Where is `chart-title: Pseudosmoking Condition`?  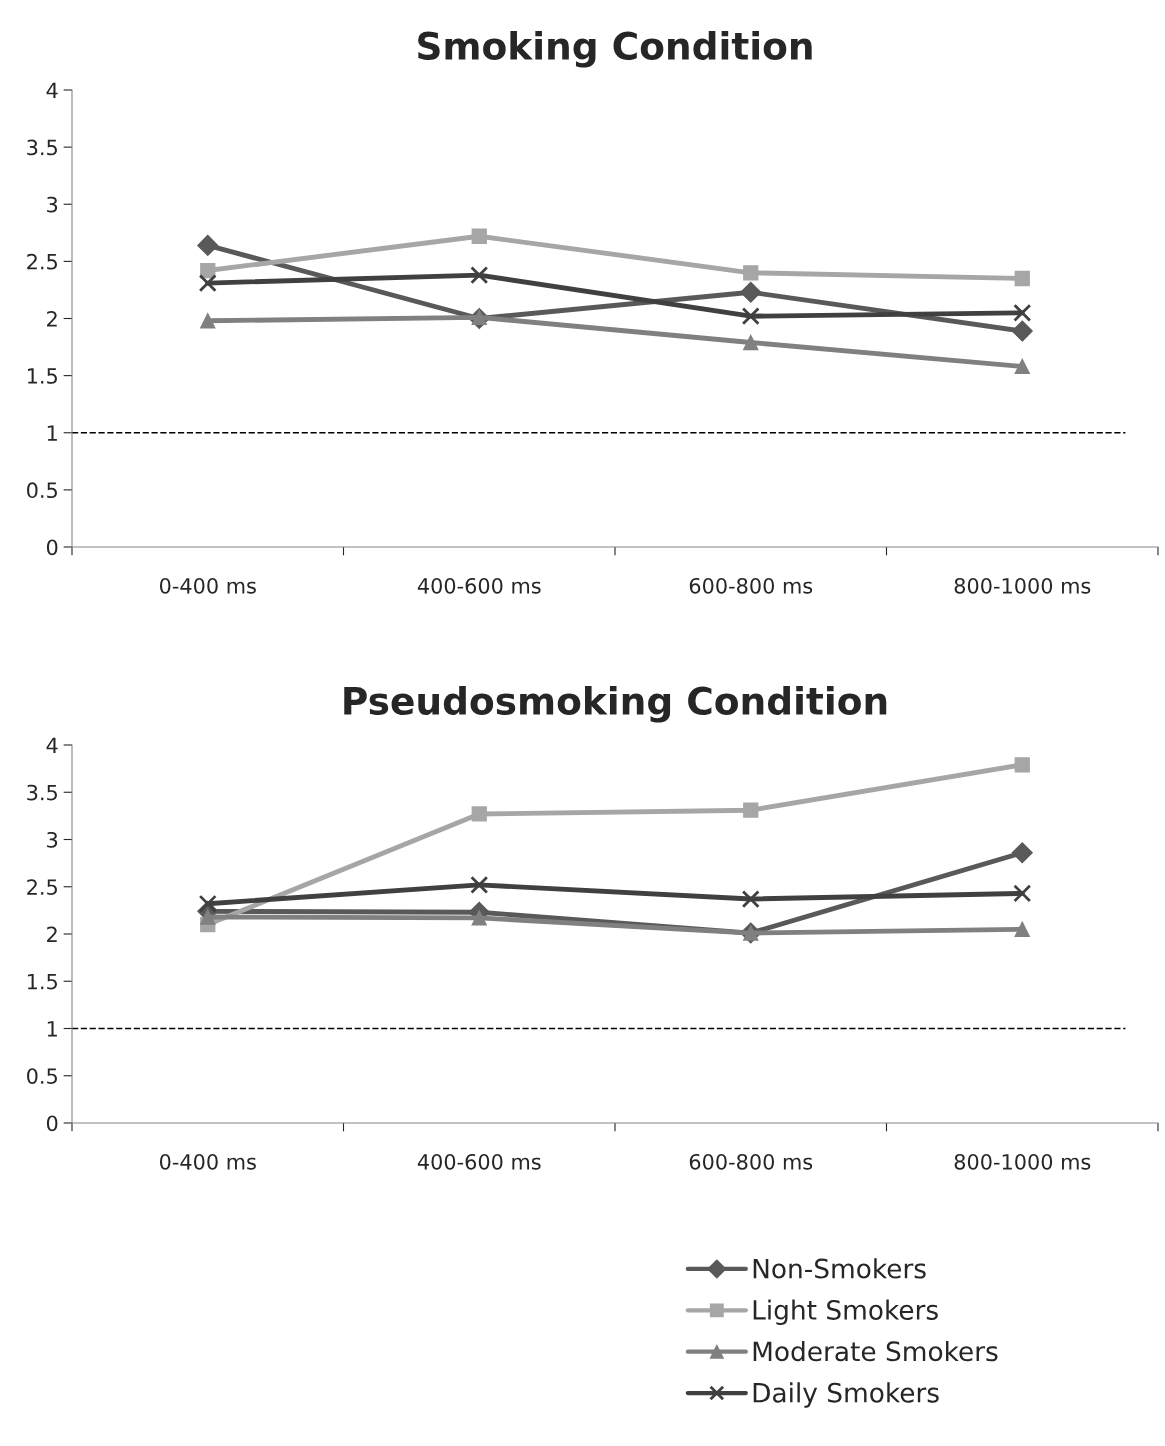 chart-title: Pseudosmoking Condition is located at coordinates (615, 704).